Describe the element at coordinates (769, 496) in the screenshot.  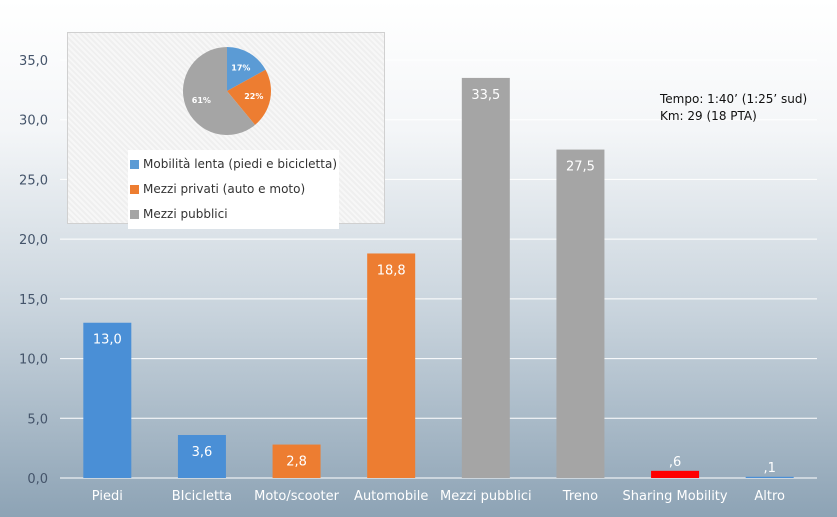
I see `x-tick-label: Altro` at that location.